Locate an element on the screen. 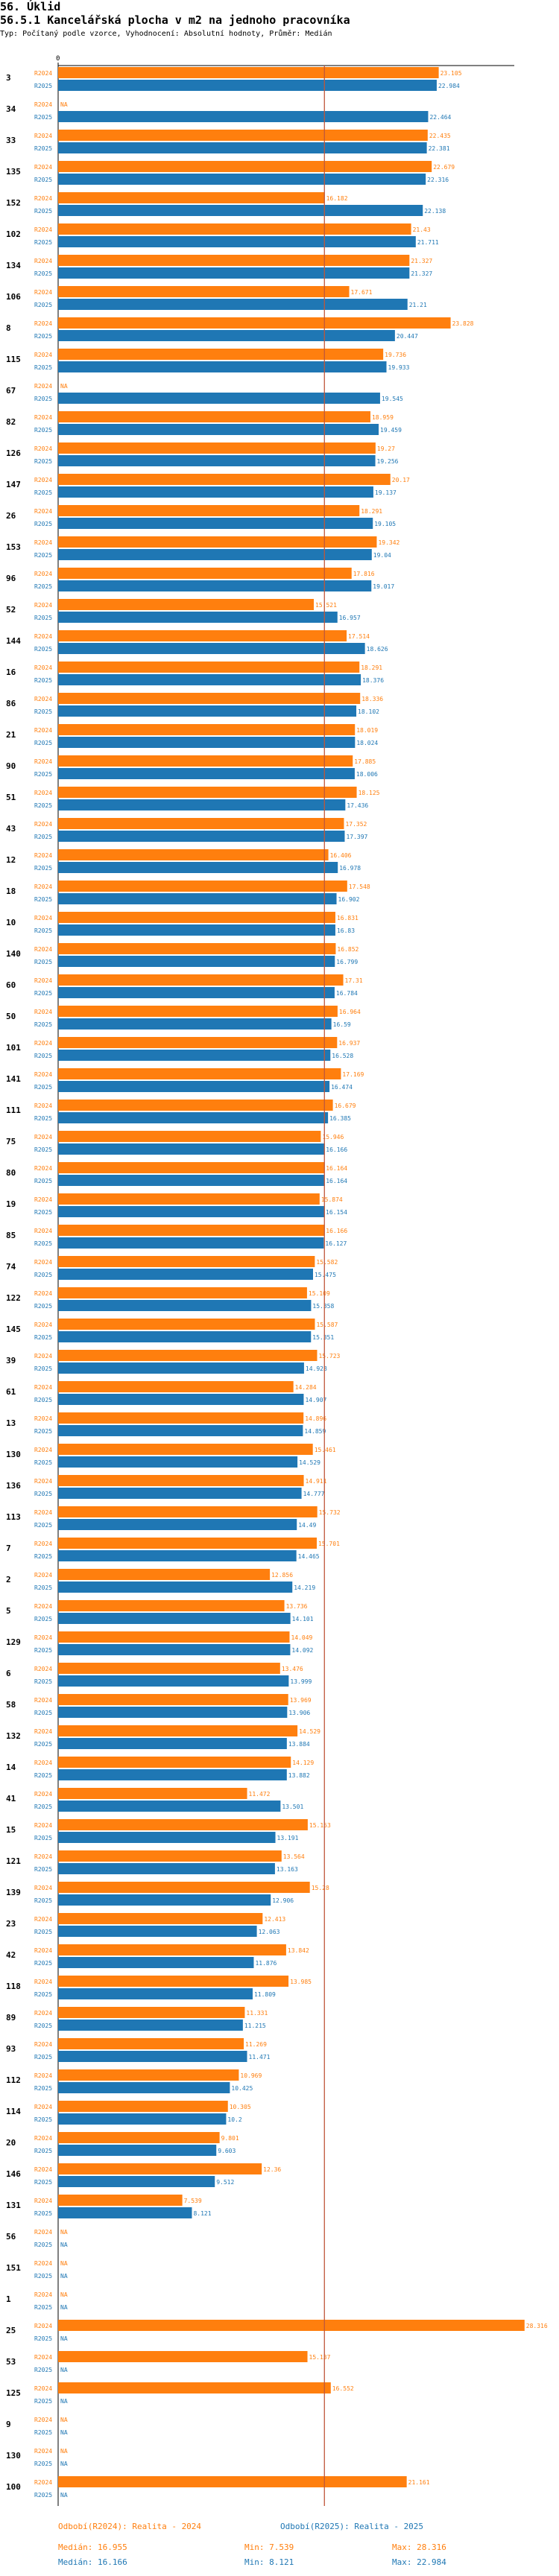  data-label: 8.121 is located at coordinates (202, 2213).